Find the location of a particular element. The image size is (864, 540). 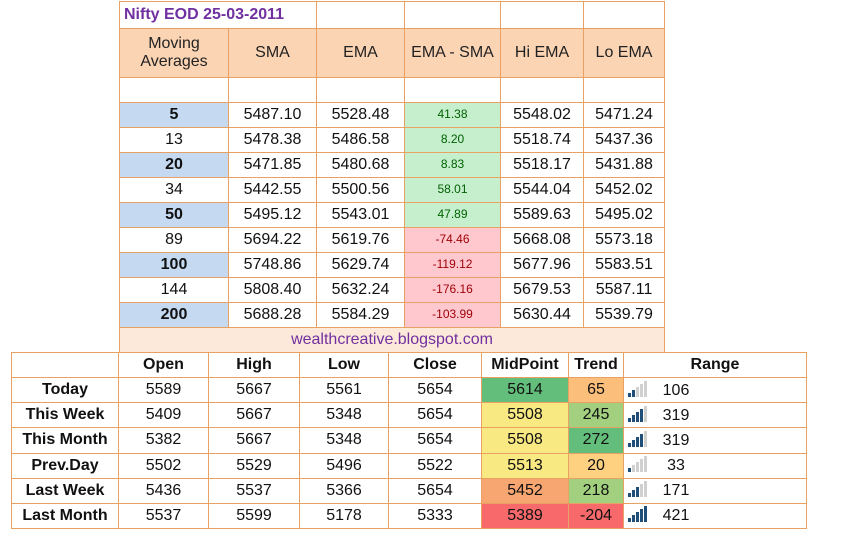

high-value: 5529 is located at coordinates (254, 465).